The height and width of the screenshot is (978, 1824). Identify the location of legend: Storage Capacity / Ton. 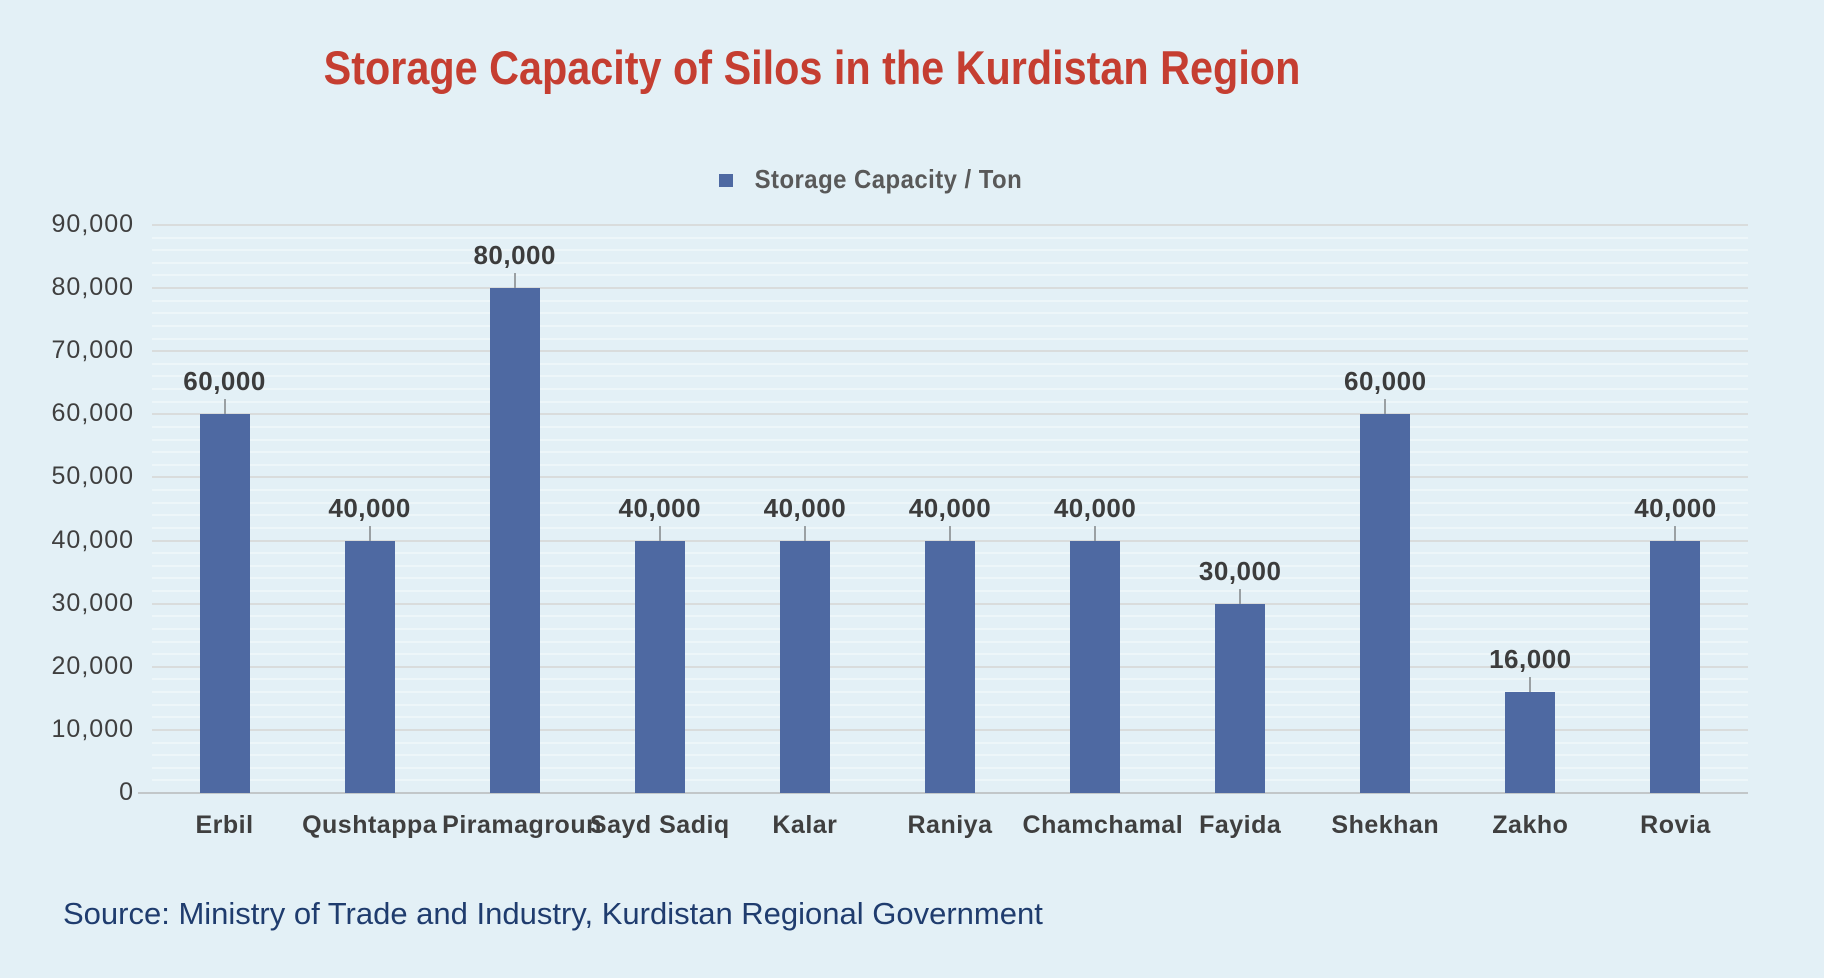
(894, 179).